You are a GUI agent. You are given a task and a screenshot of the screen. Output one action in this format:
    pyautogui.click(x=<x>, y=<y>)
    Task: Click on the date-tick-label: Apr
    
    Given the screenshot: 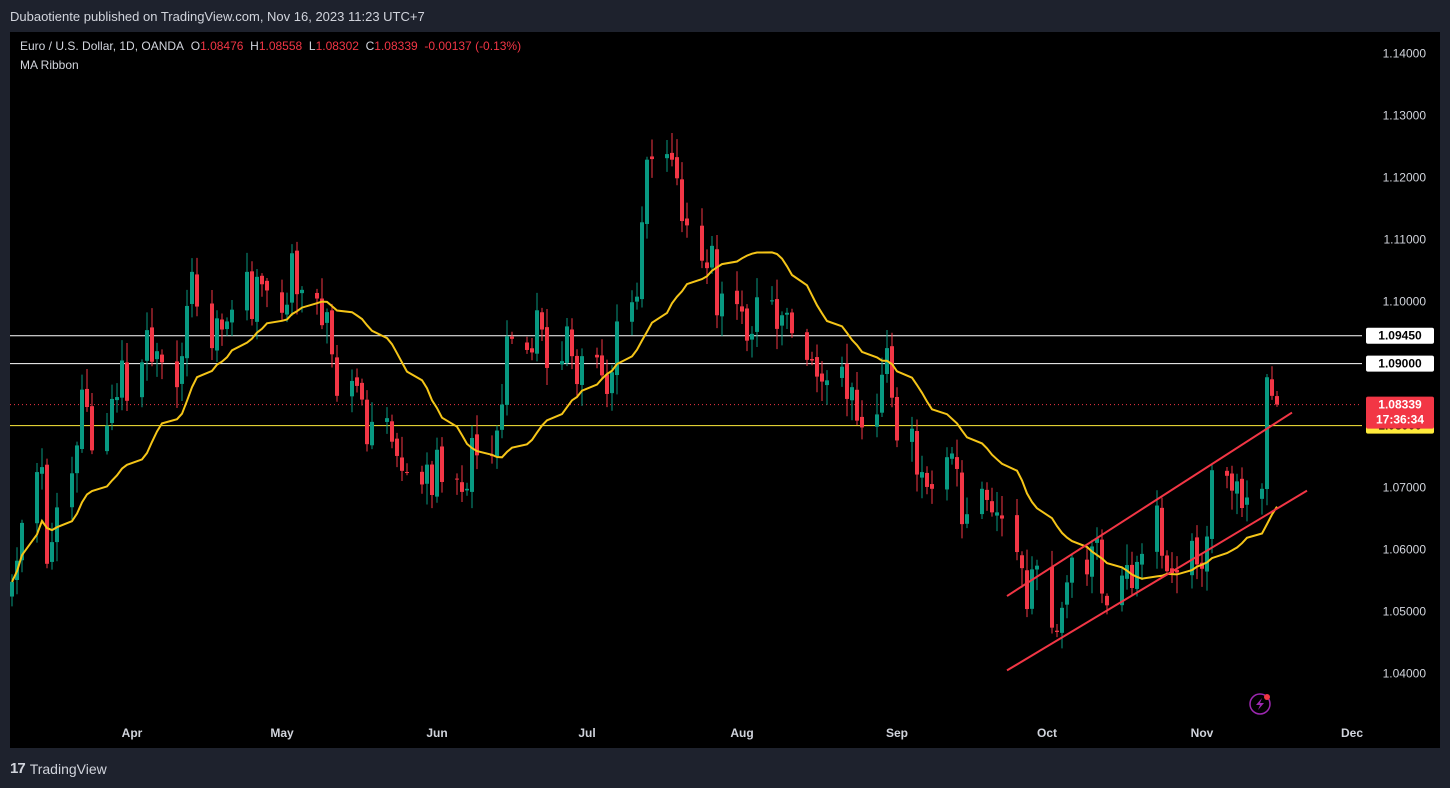 What is the action you would take?
    pyautogui.click(x=132, y=733)
    